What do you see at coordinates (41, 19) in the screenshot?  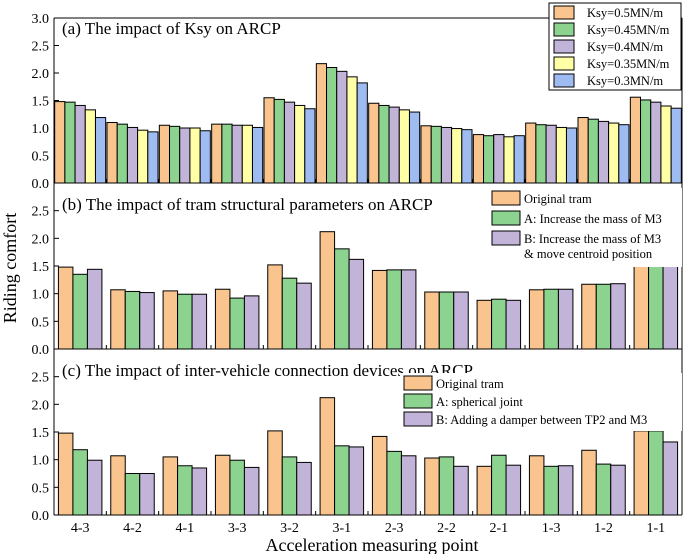 I see `panel-a-ytick-label: 3.0` at bounding box center [41, 19].